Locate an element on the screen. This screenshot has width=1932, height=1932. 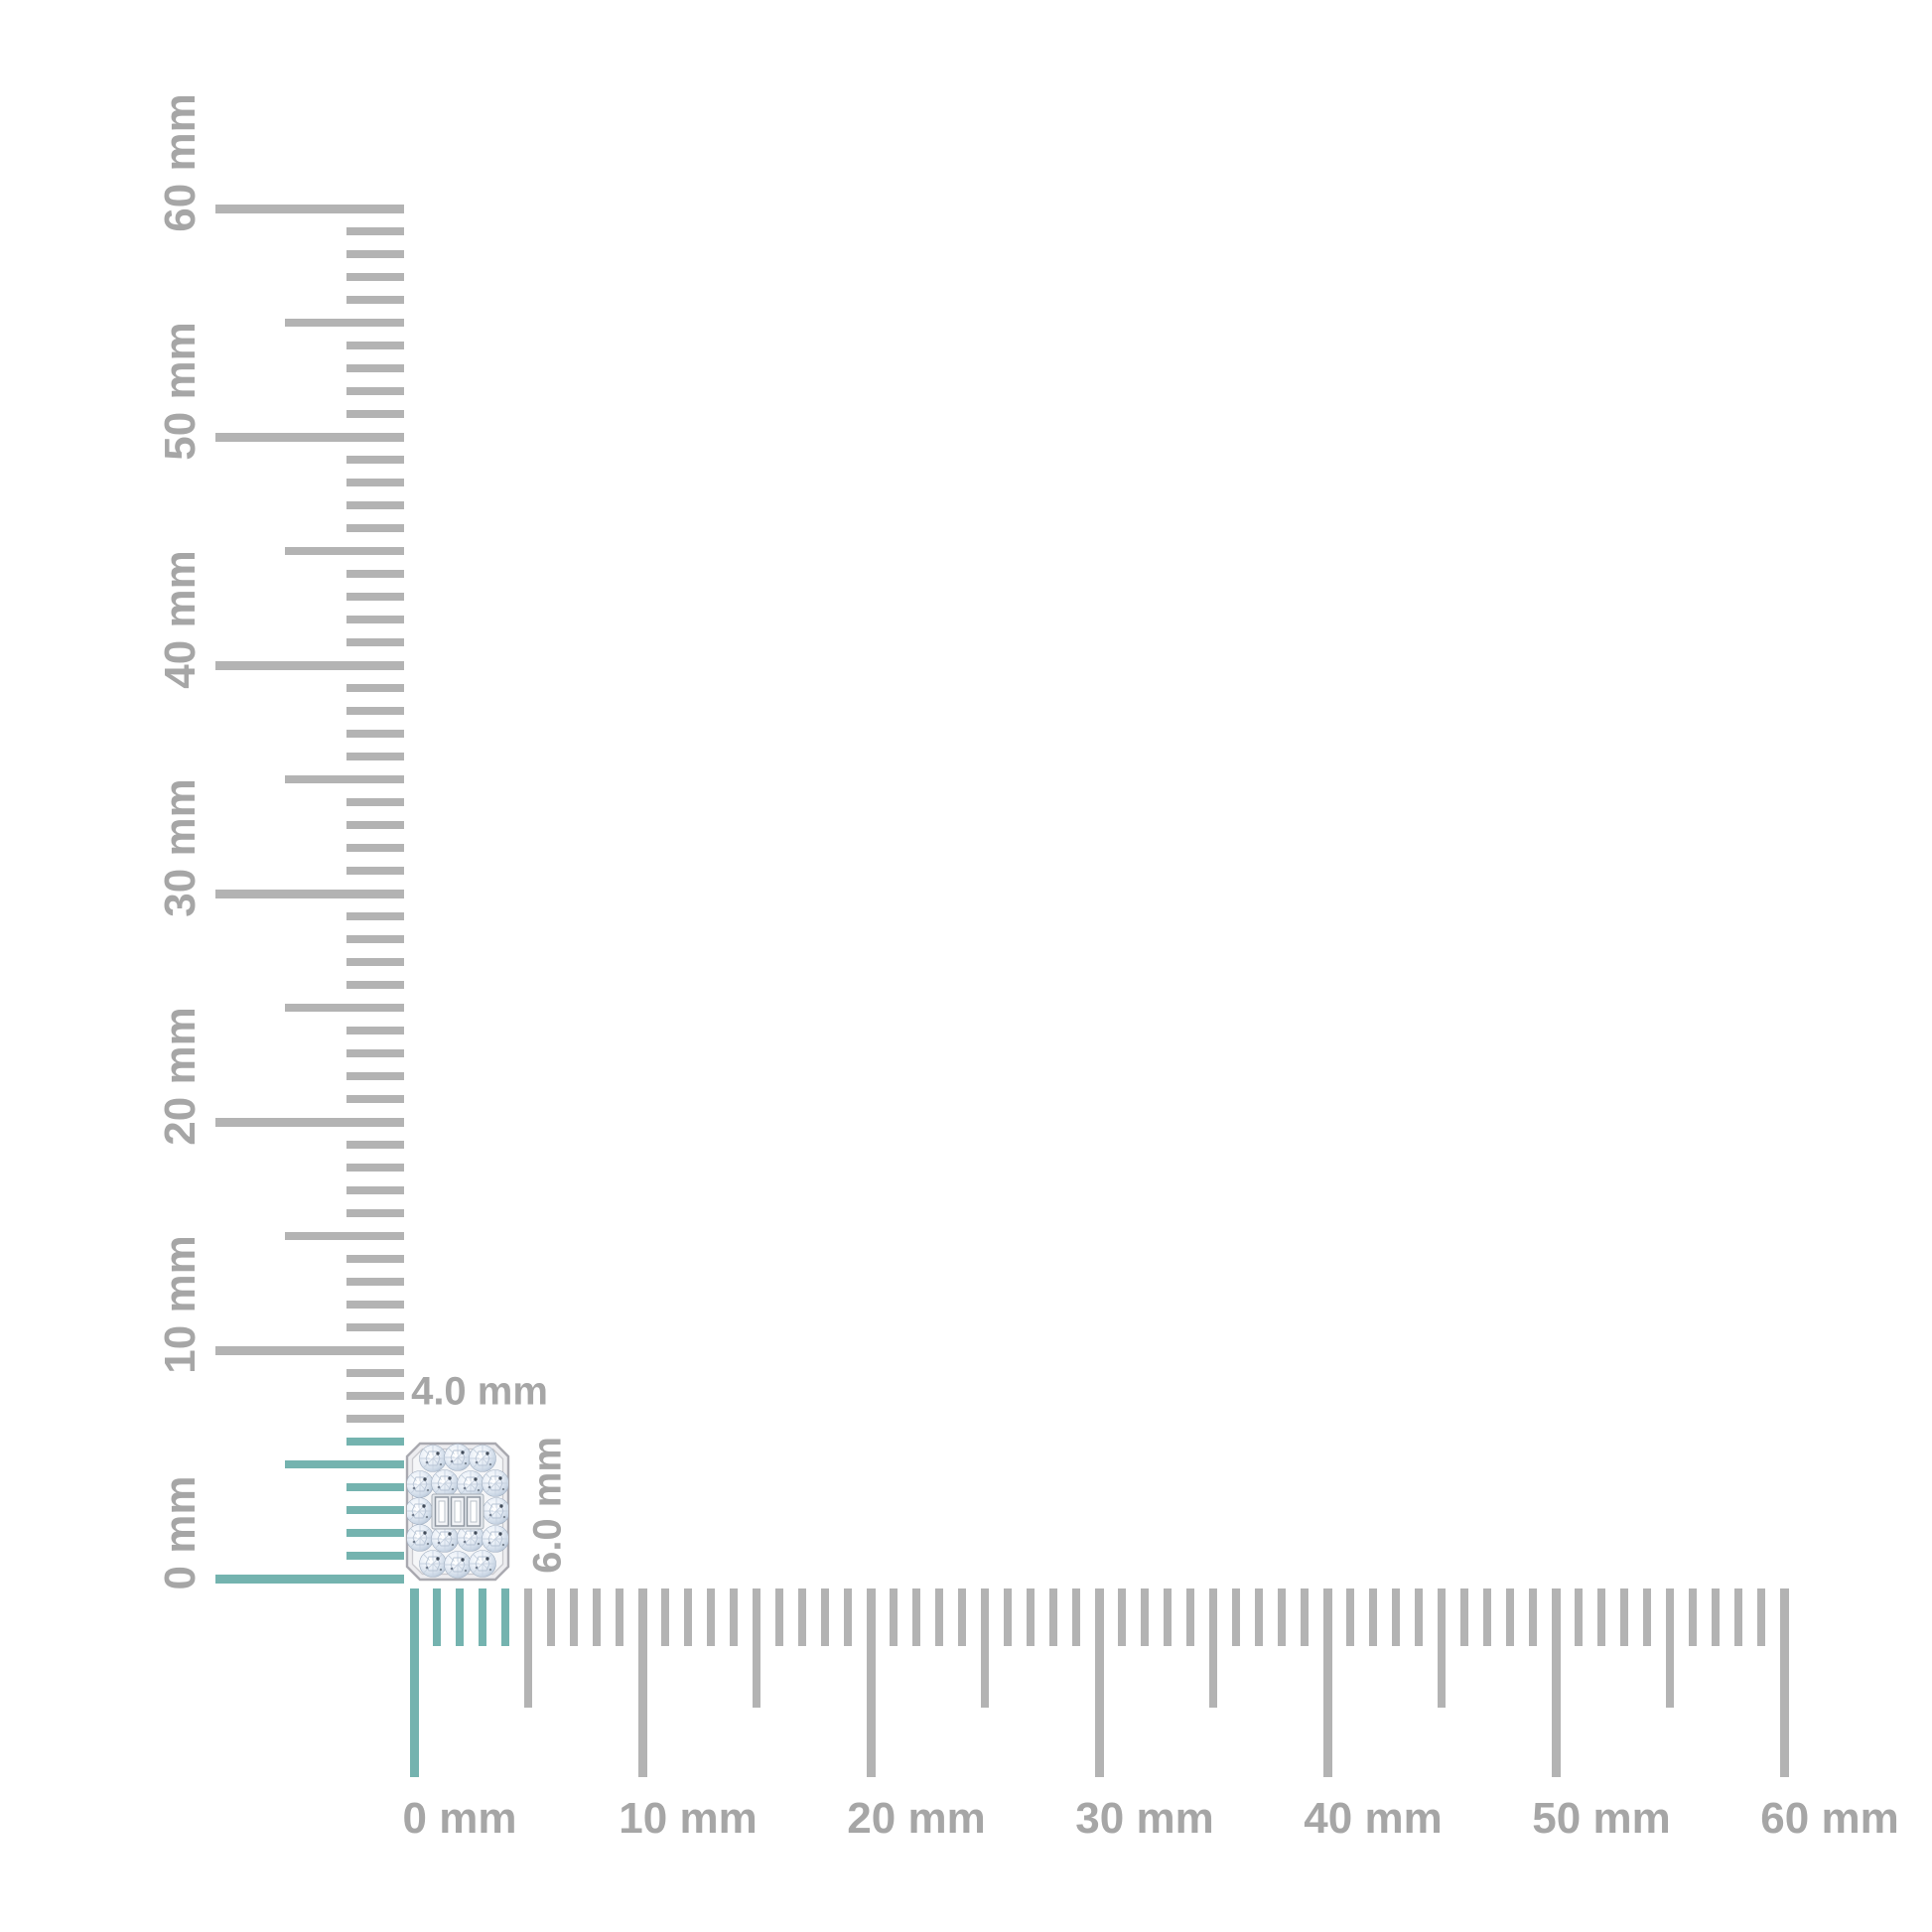
horizontal-ruler-tick-40mm is located at coordinates (1327, 1682).